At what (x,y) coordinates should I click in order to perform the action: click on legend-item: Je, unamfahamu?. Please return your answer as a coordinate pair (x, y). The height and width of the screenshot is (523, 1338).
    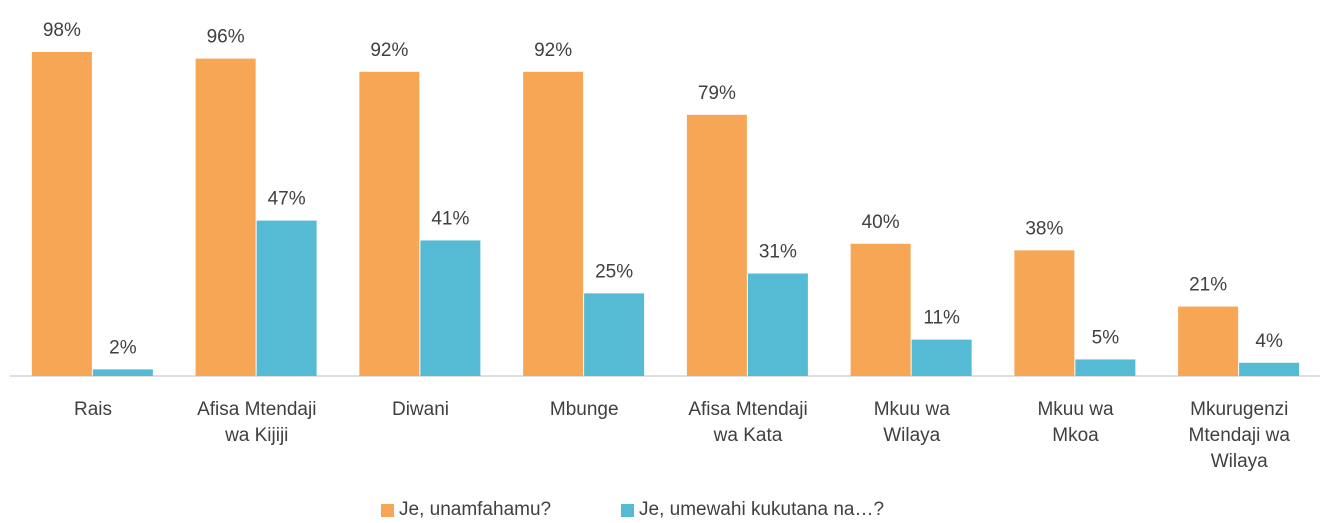
    Looking at the image, I should click on (466, 510).